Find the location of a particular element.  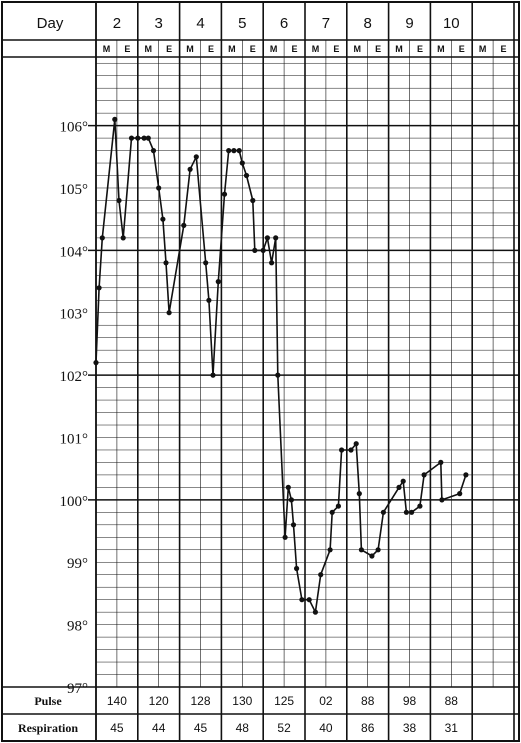

pulse-value: 88 is located at coordinates (368, 701).